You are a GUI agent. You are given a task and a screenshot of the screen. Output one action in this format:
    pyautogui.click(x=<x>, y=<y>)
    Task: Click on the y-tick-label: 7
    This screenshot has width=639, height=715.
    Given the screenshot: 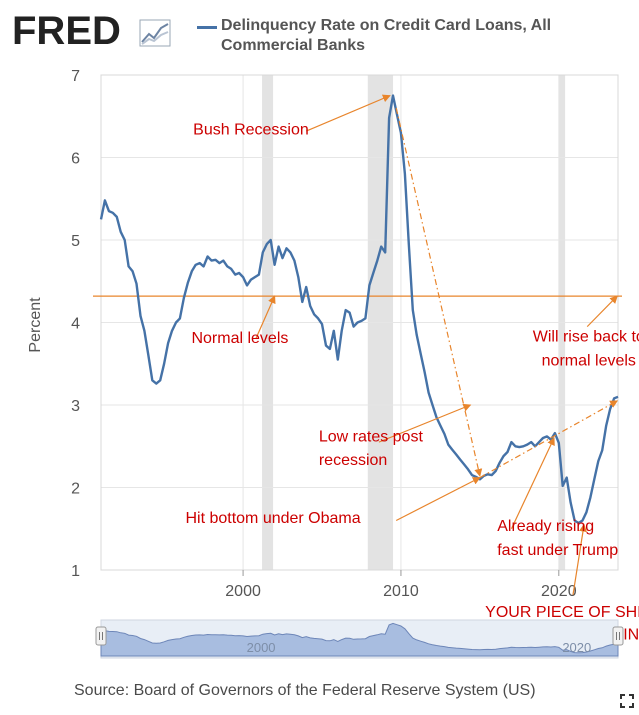 What is the action you would take?
    pyautogui.click(x=75, y=76)
    